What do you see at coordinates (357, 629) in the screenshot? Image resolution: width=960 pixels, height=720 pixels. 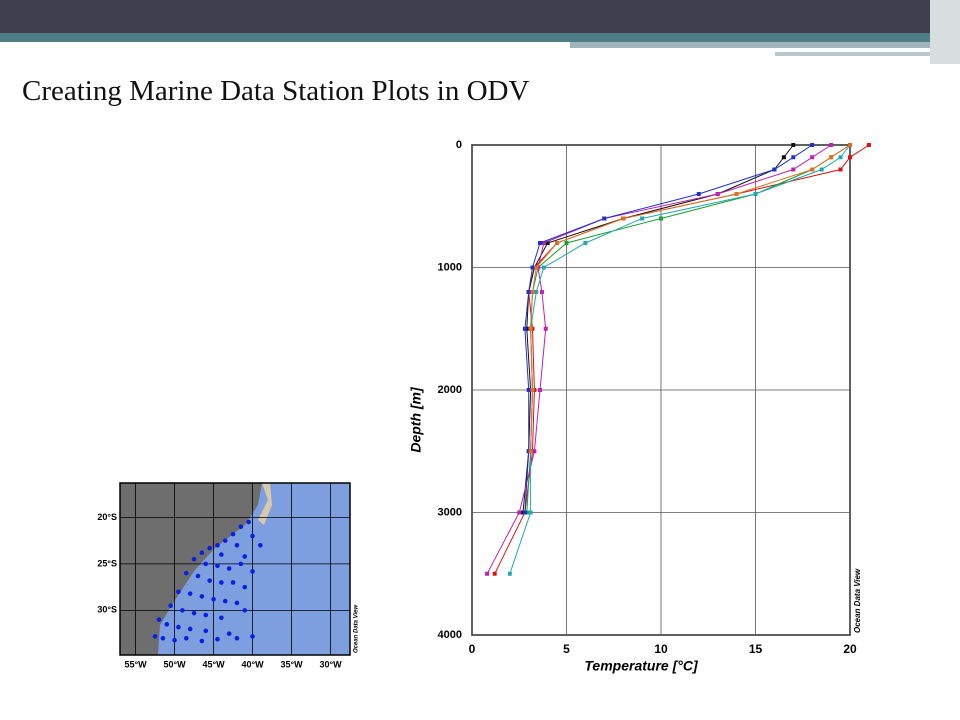 I see `map-annotation: Ocean Data View` at bounding box center [357, 629].